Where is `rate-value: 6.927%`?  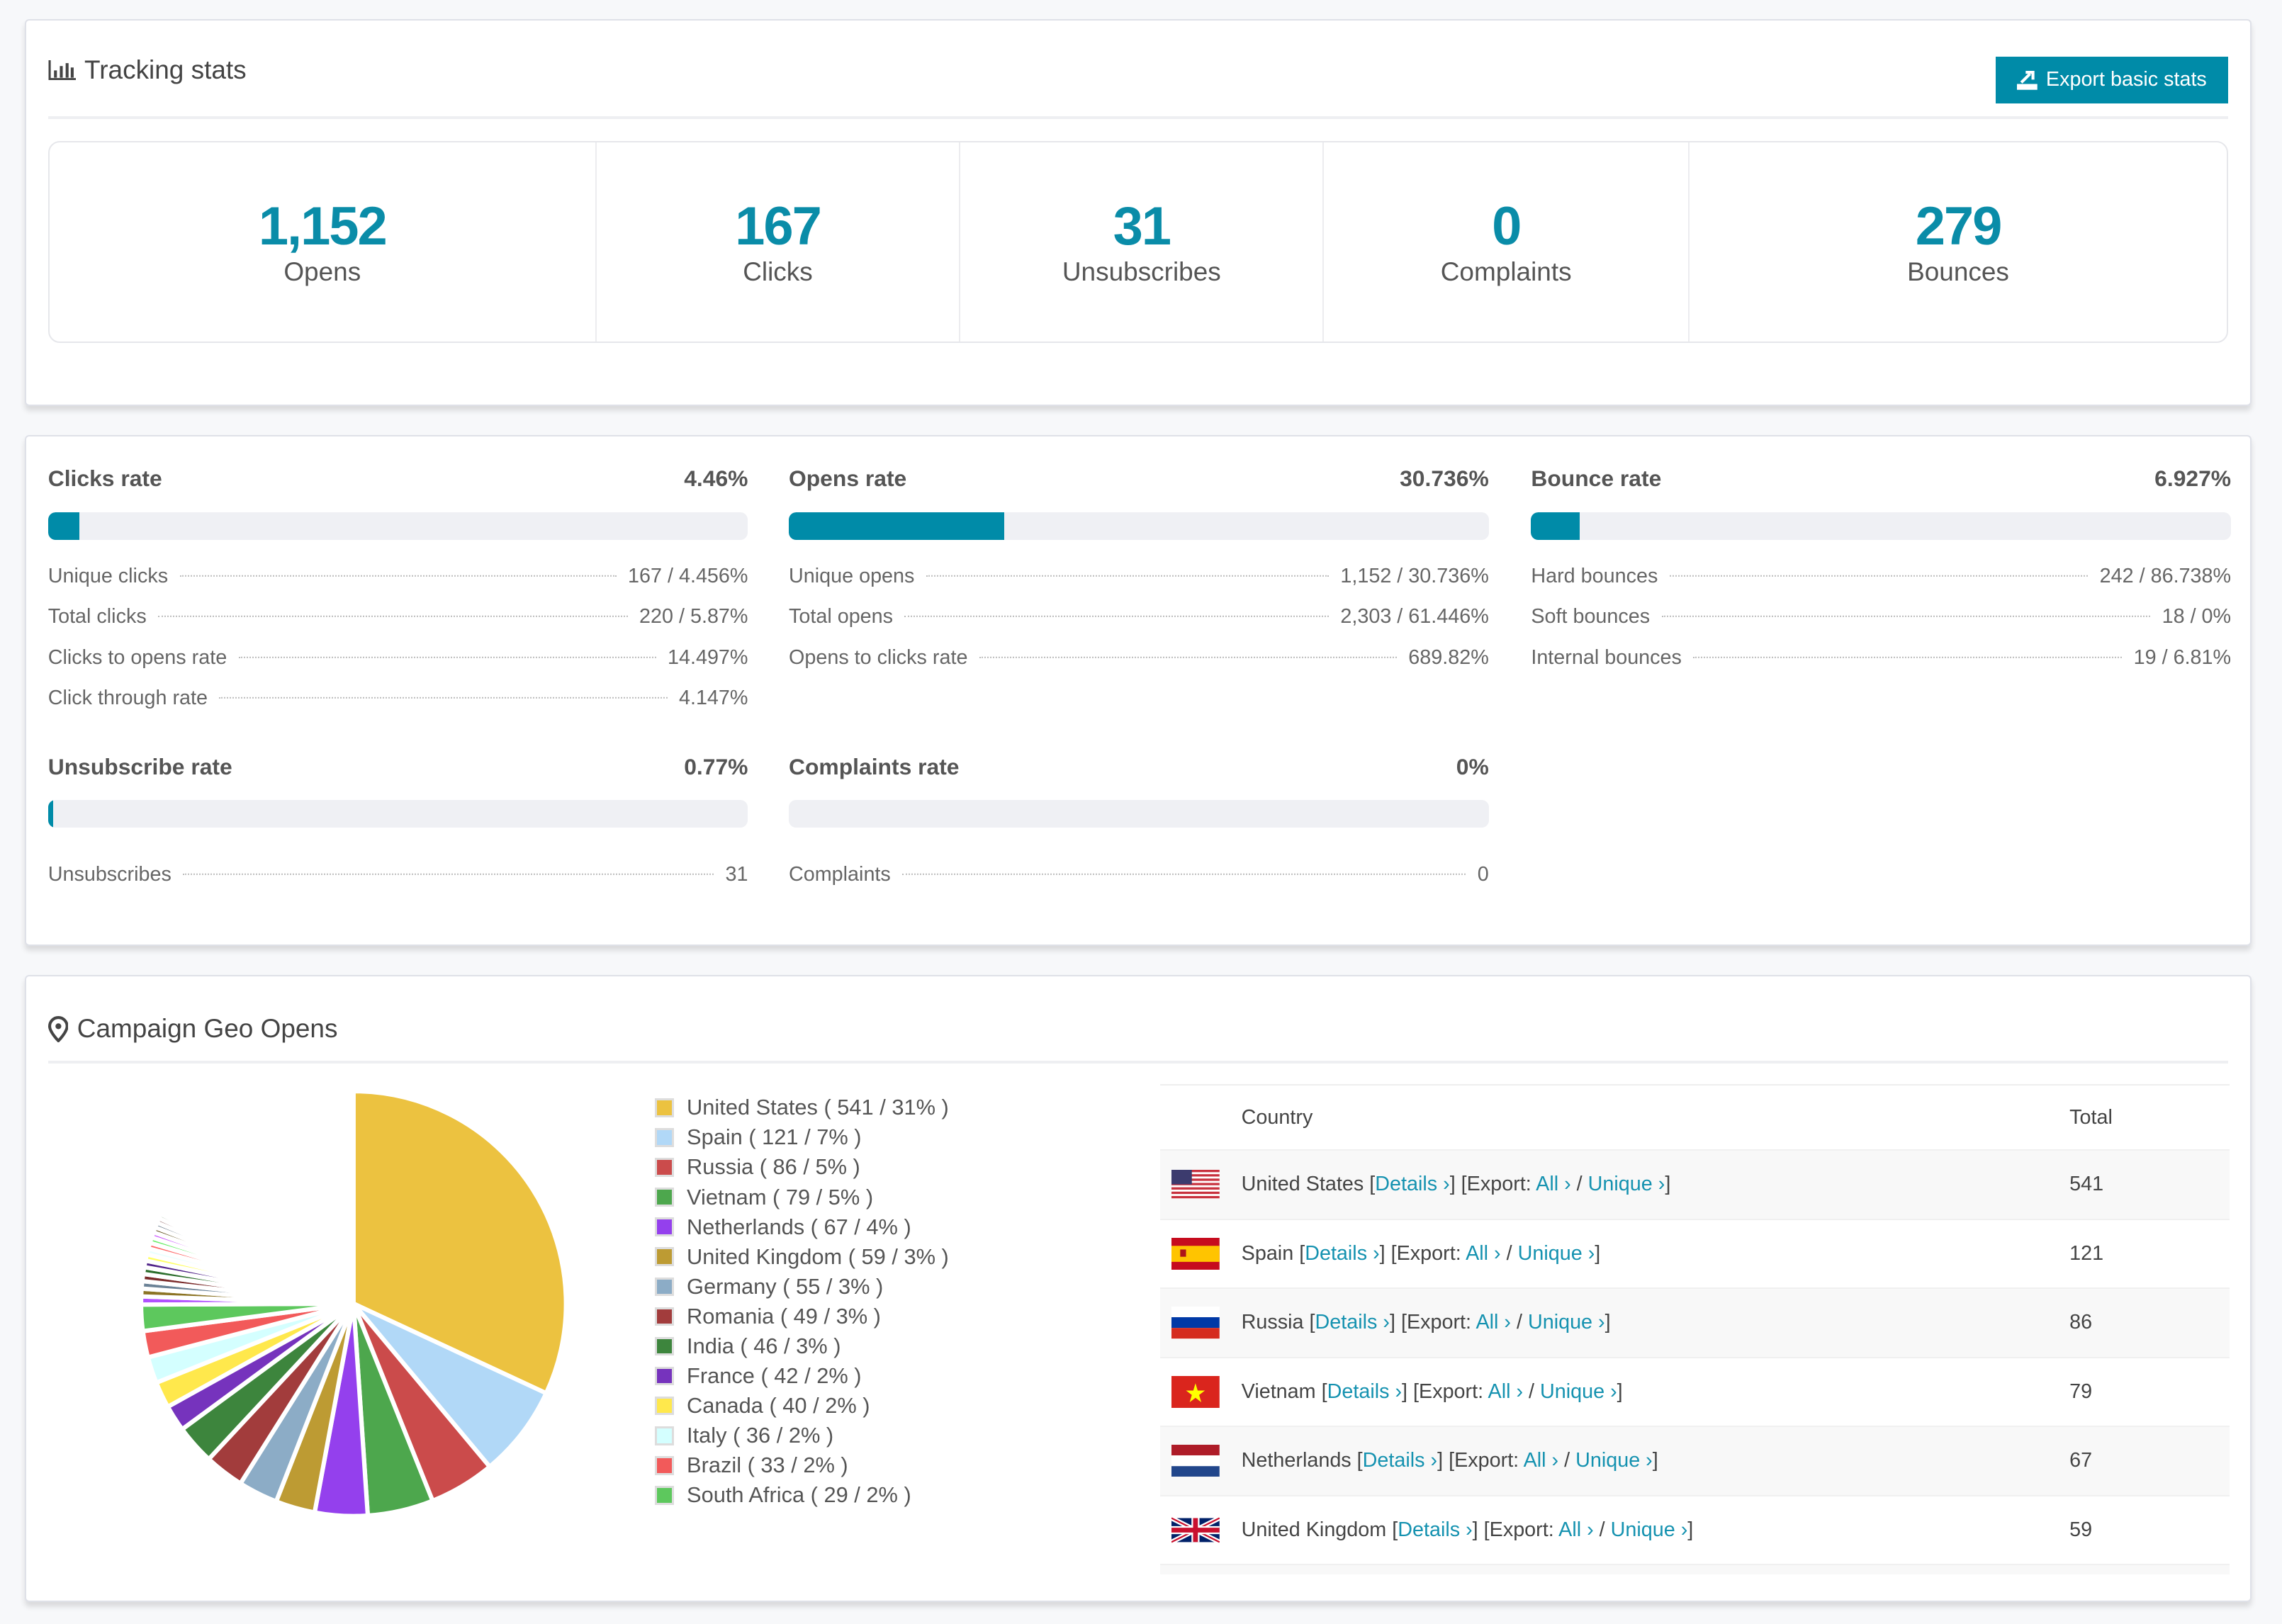 rate-value: 6.927% is located at coordinates (2193, 479).